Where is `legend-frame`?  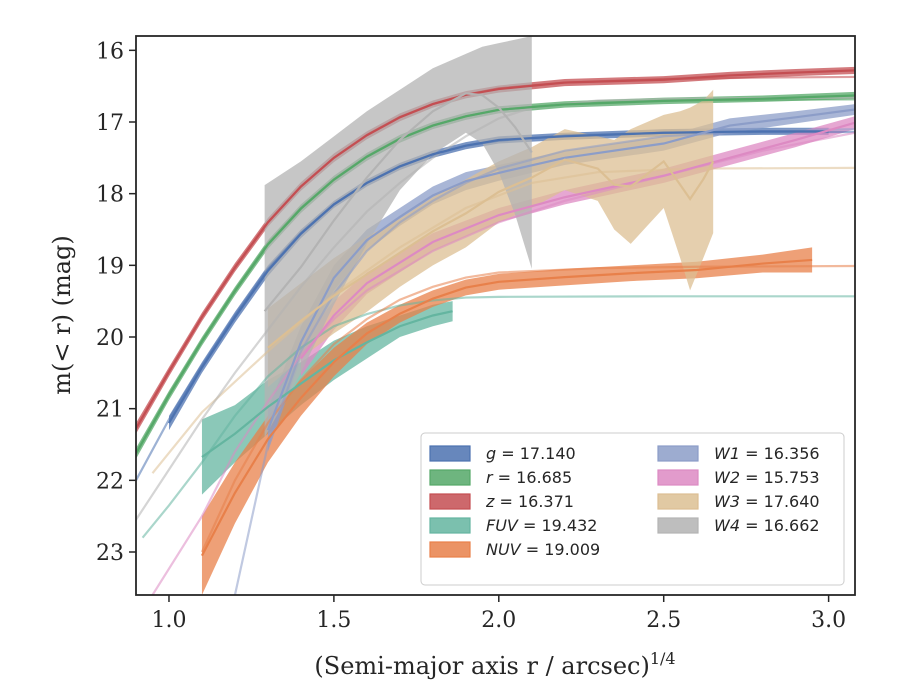
legend-frame is located at coordinates (632, 509).